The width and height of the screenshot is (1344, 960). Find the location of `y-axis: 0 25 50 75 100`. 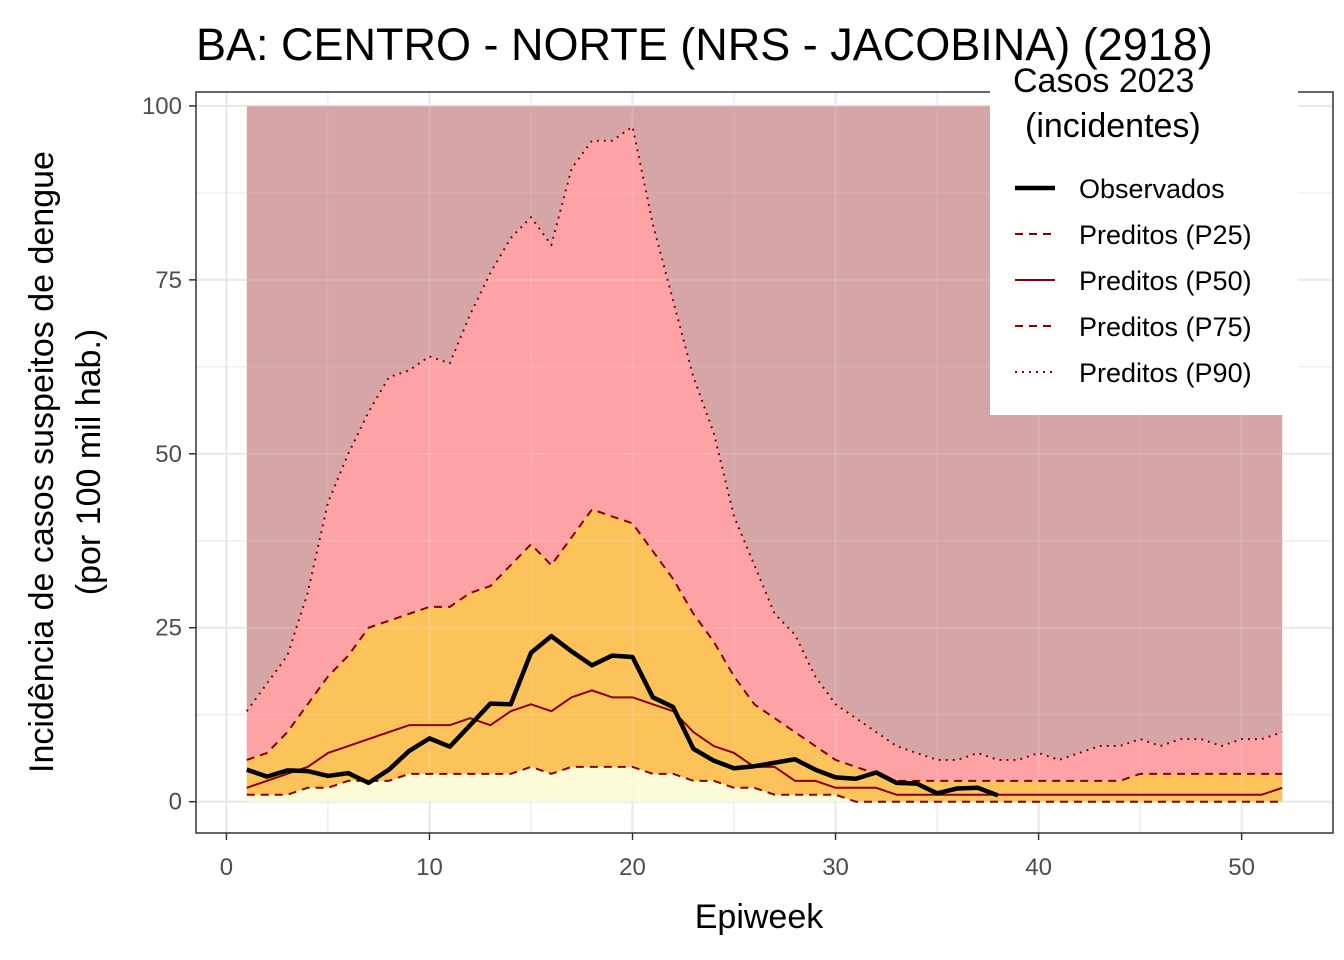

y-axis: 0 25 50 75 100 is located at coordinates (169, 454).